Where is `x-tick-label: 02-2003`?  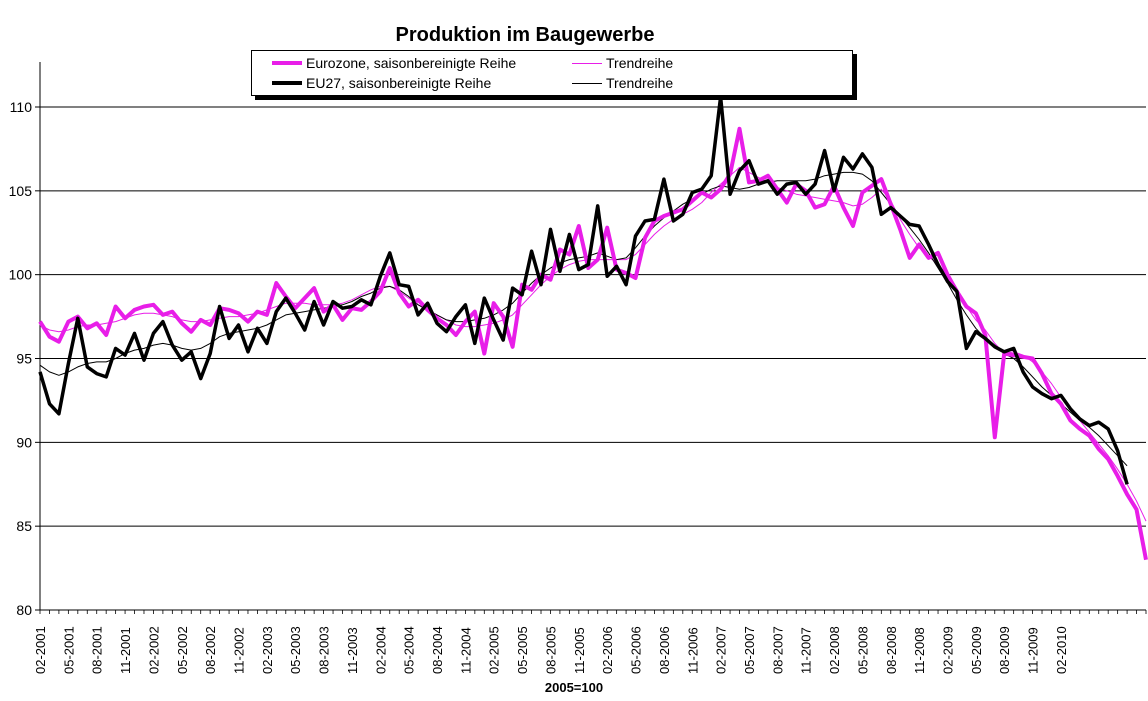
x-tick-label: 02-2003 is located at coordinates (267, 650).